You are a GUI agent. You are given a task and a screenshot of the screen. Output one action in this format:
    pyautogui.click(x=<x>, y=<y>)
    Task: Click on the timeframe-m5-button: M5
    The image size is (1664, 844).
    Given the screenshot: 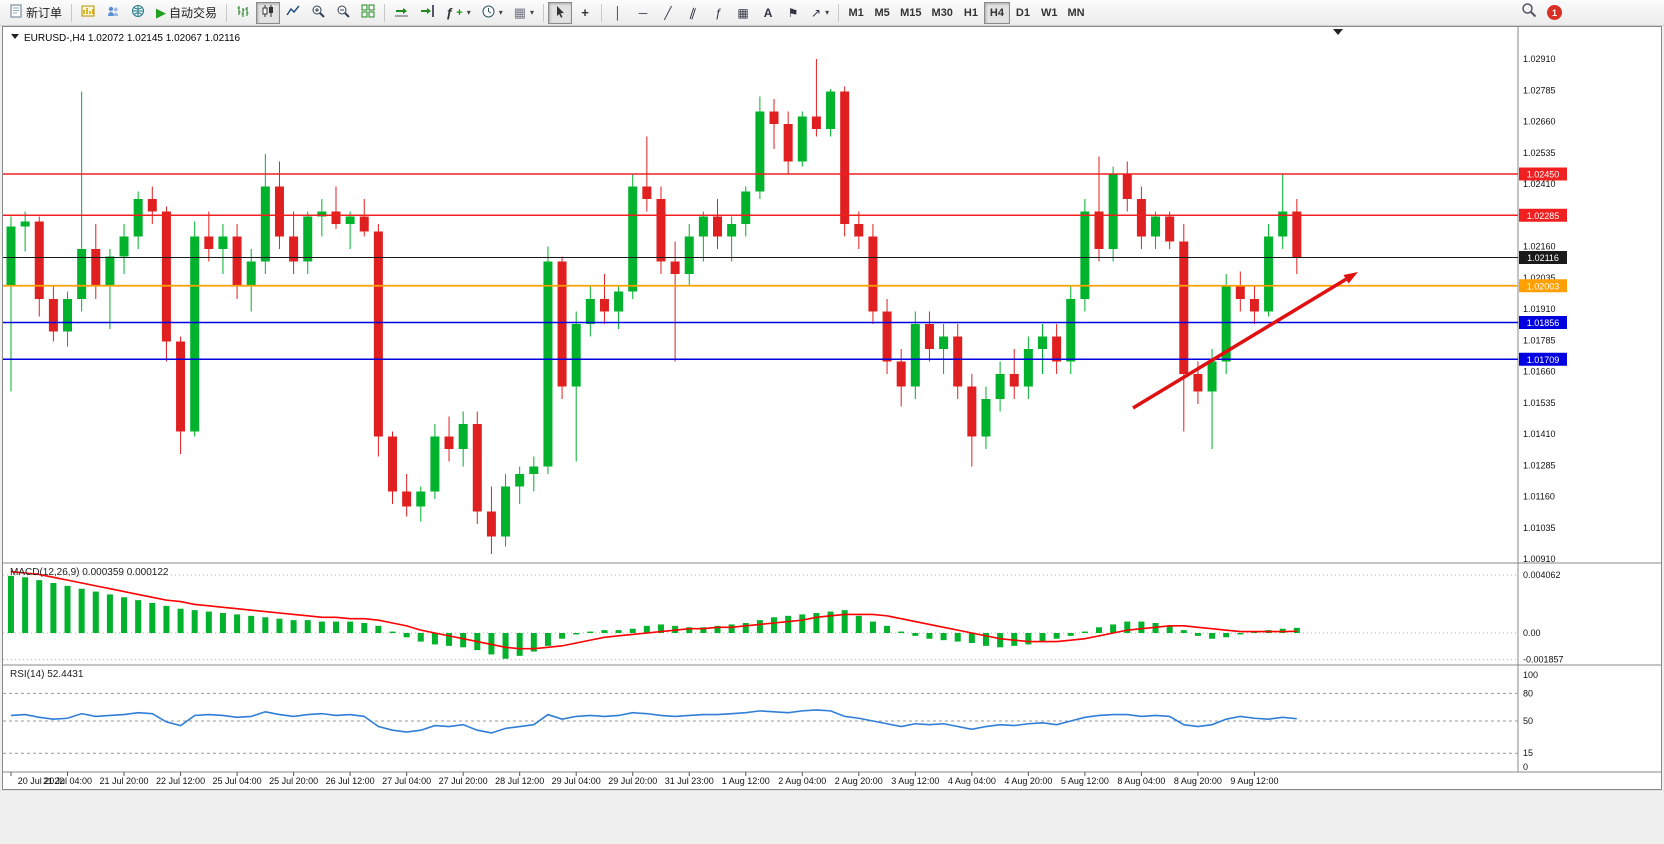 What is the action you would take?
    pyautogui.click(x=882, y=13)
    